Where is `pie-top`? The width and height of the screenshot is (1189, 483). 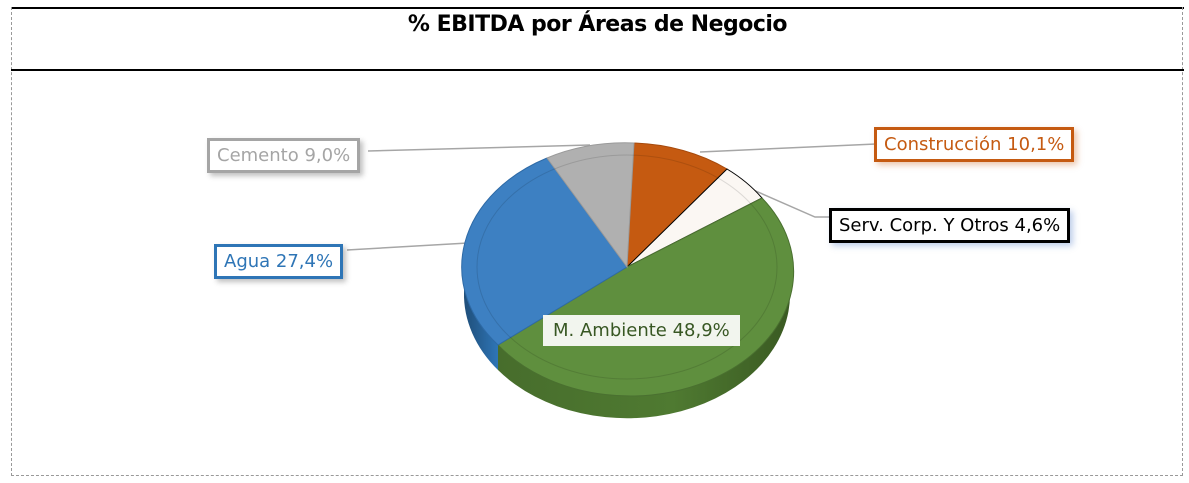
pie-top is located at coordinates (628, 269).